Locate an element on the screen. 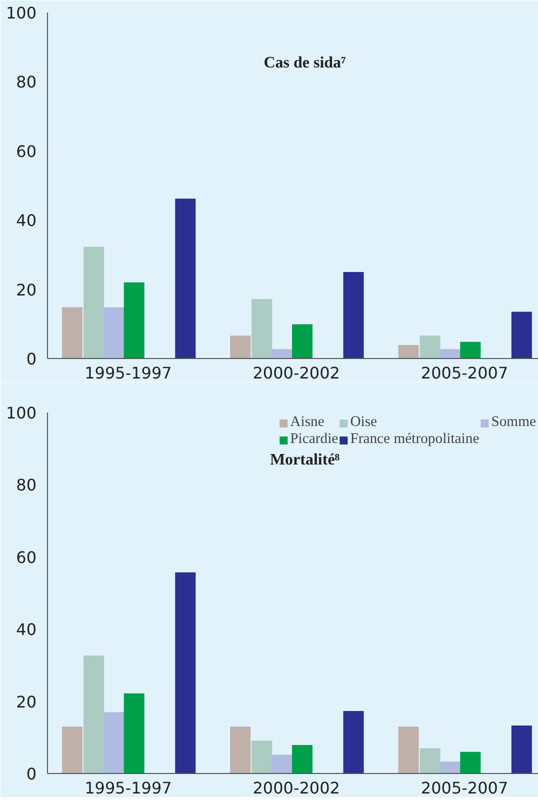  text: Cas de sida⁷ is located at coordinates (305, 63).